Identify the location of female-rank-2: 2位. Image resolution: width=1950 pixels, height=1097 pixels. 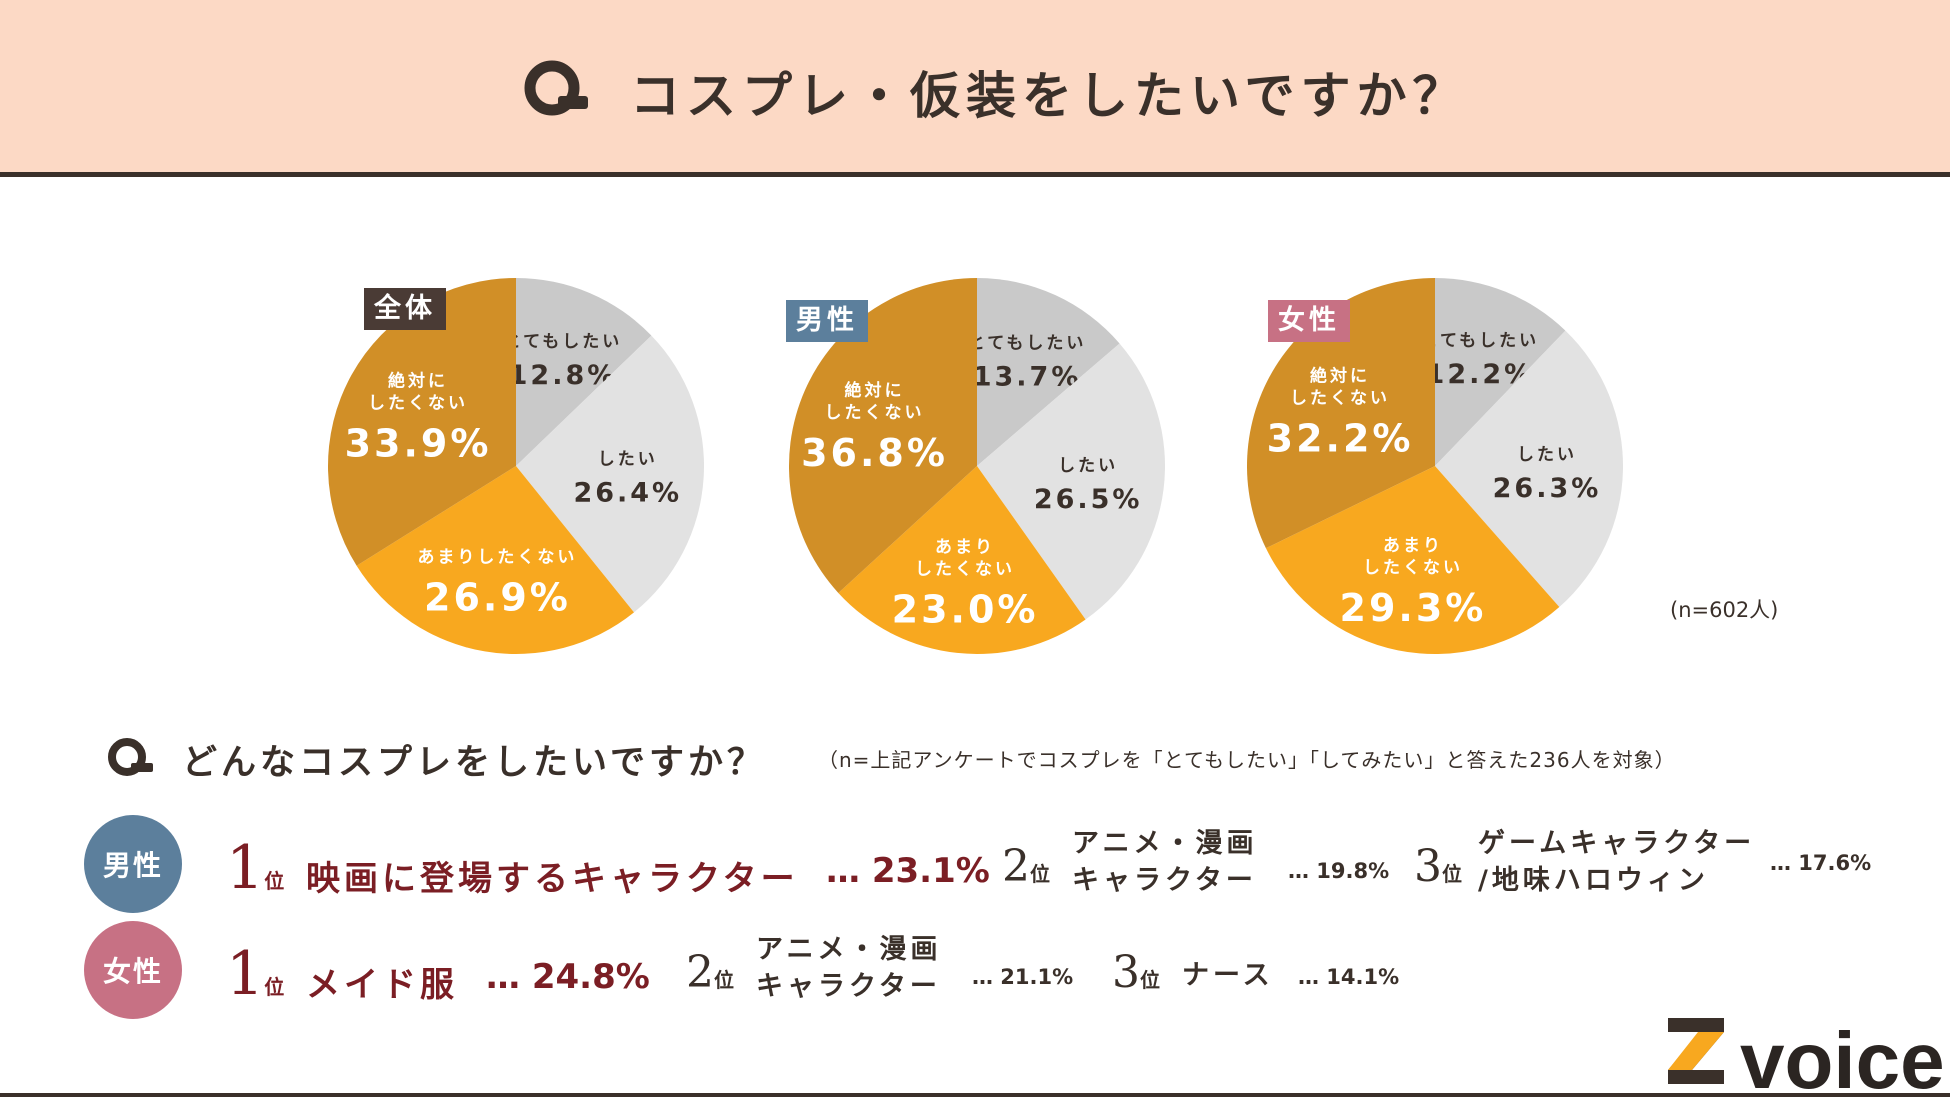
(710, 972).